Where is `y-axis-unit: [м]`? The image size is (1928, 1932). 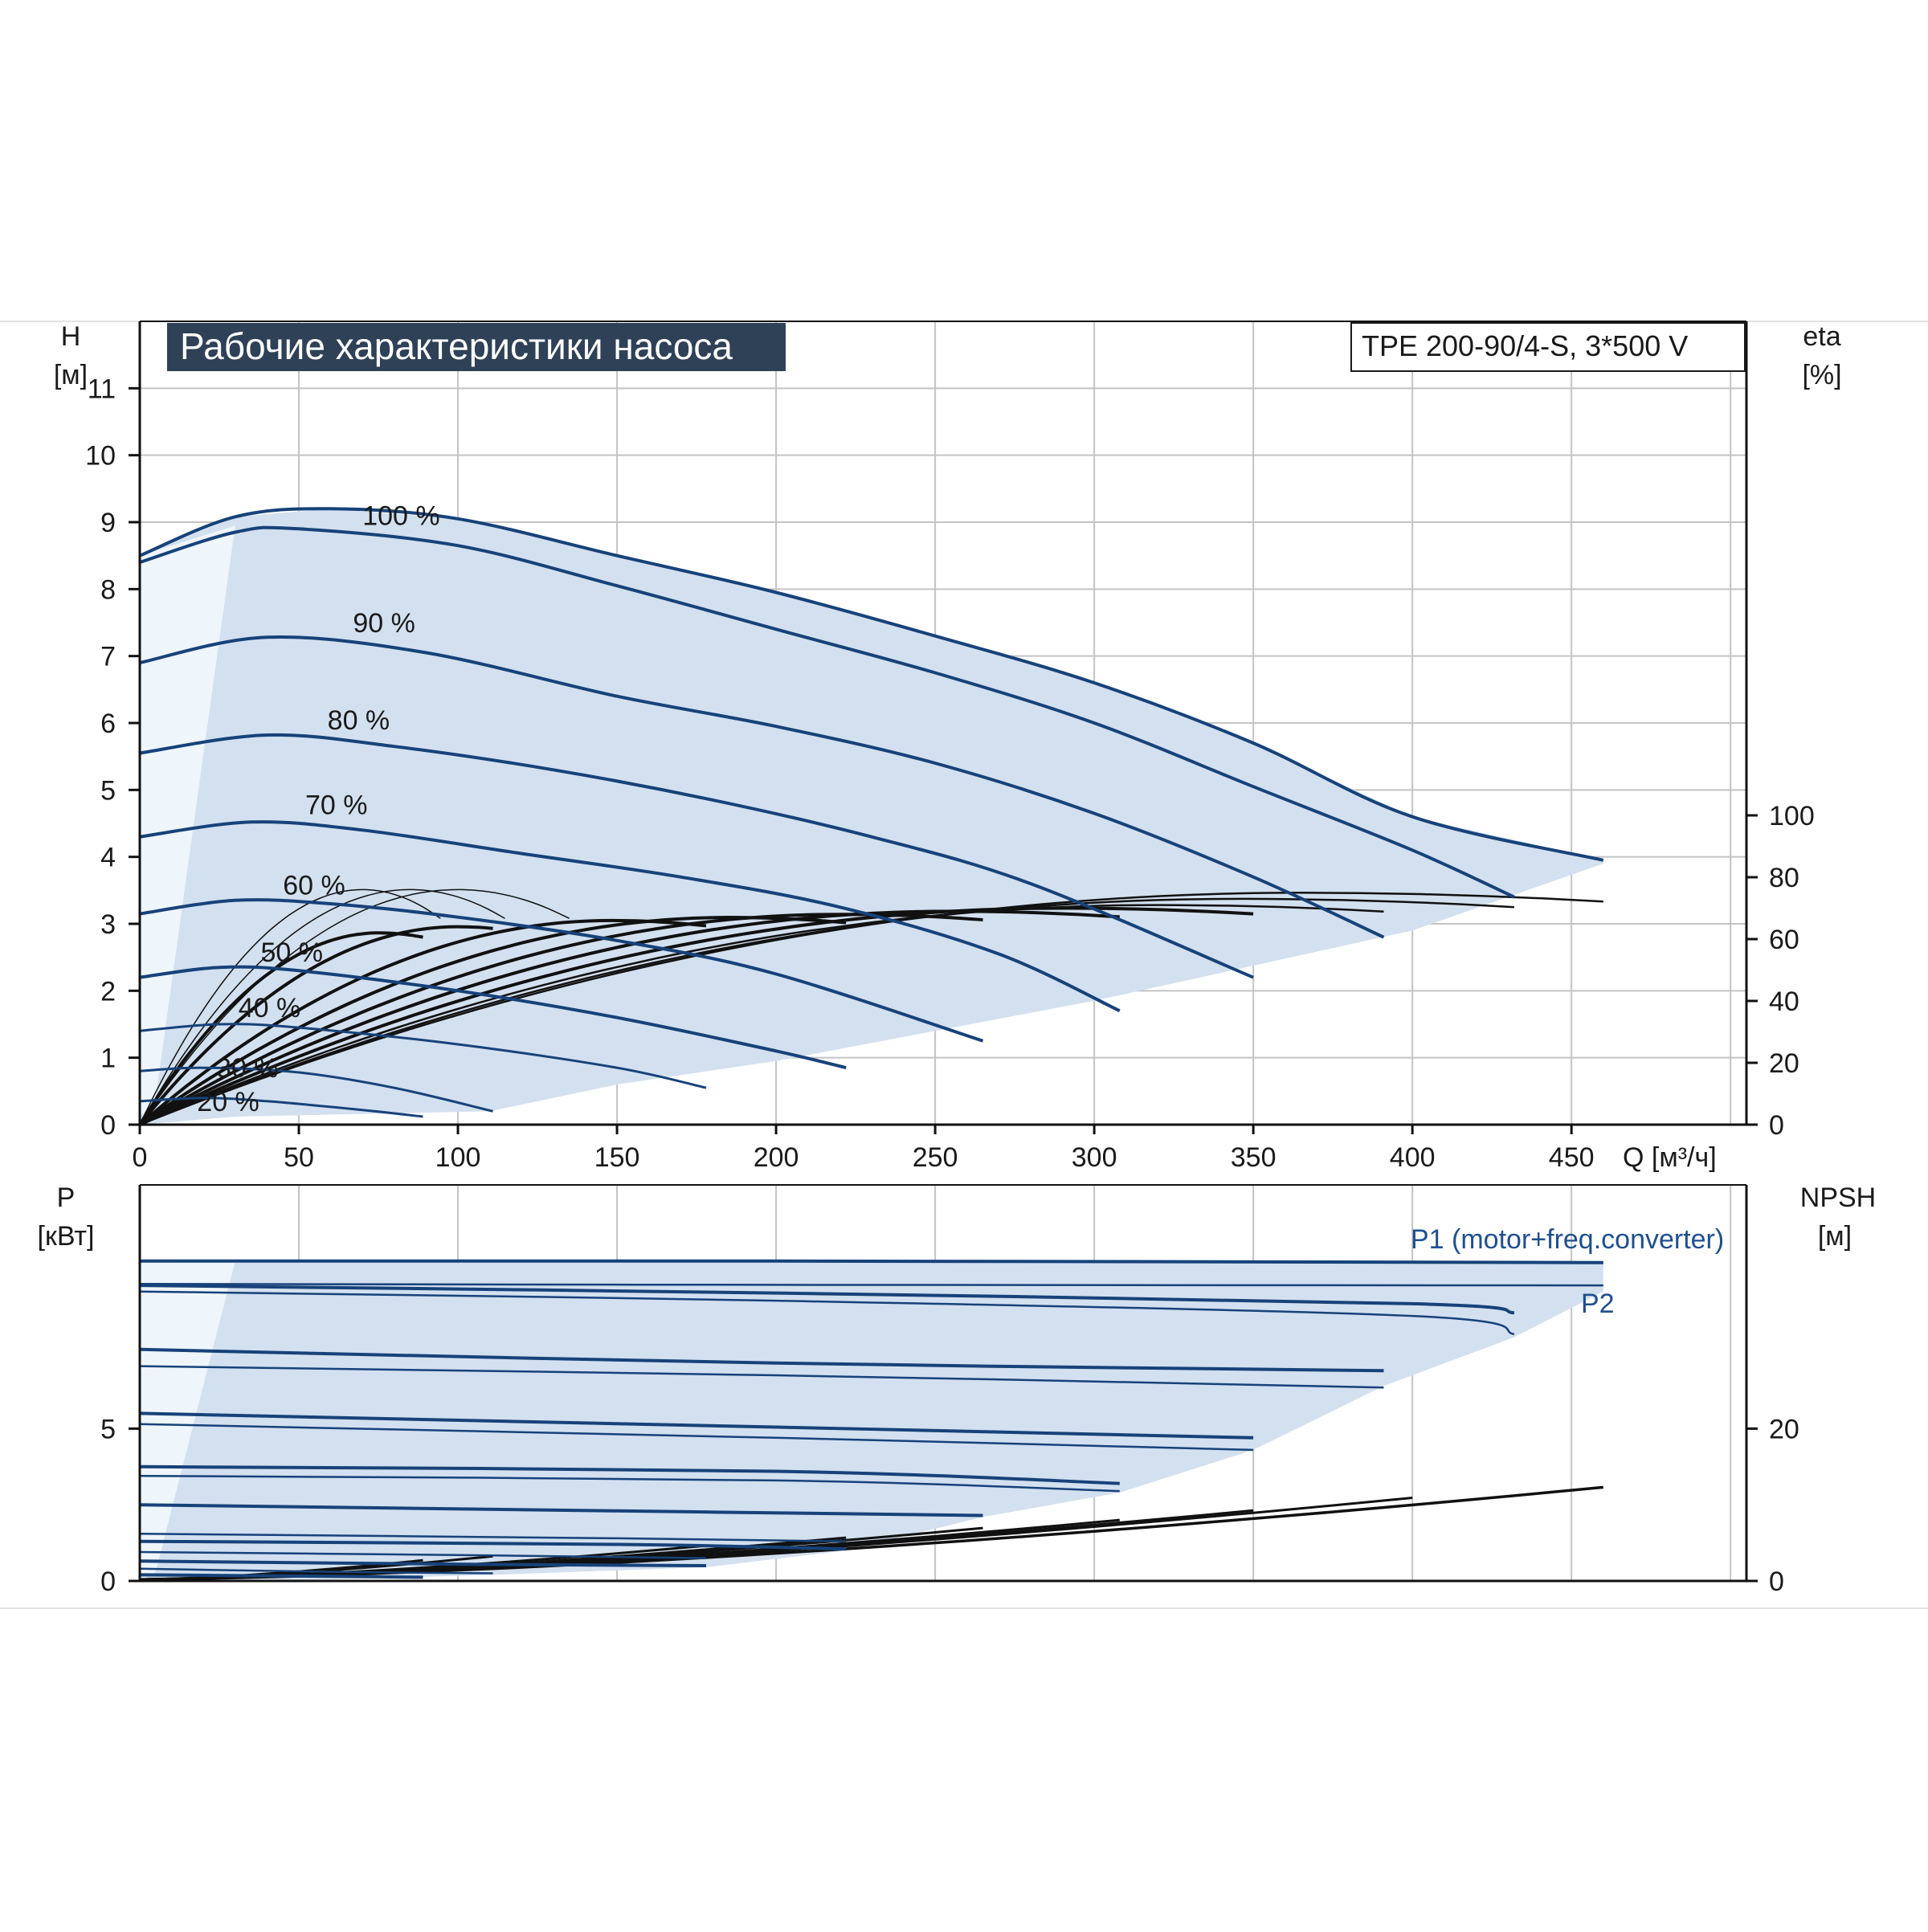
y-axis-unit: [м] is located at coordinates (71, 375).